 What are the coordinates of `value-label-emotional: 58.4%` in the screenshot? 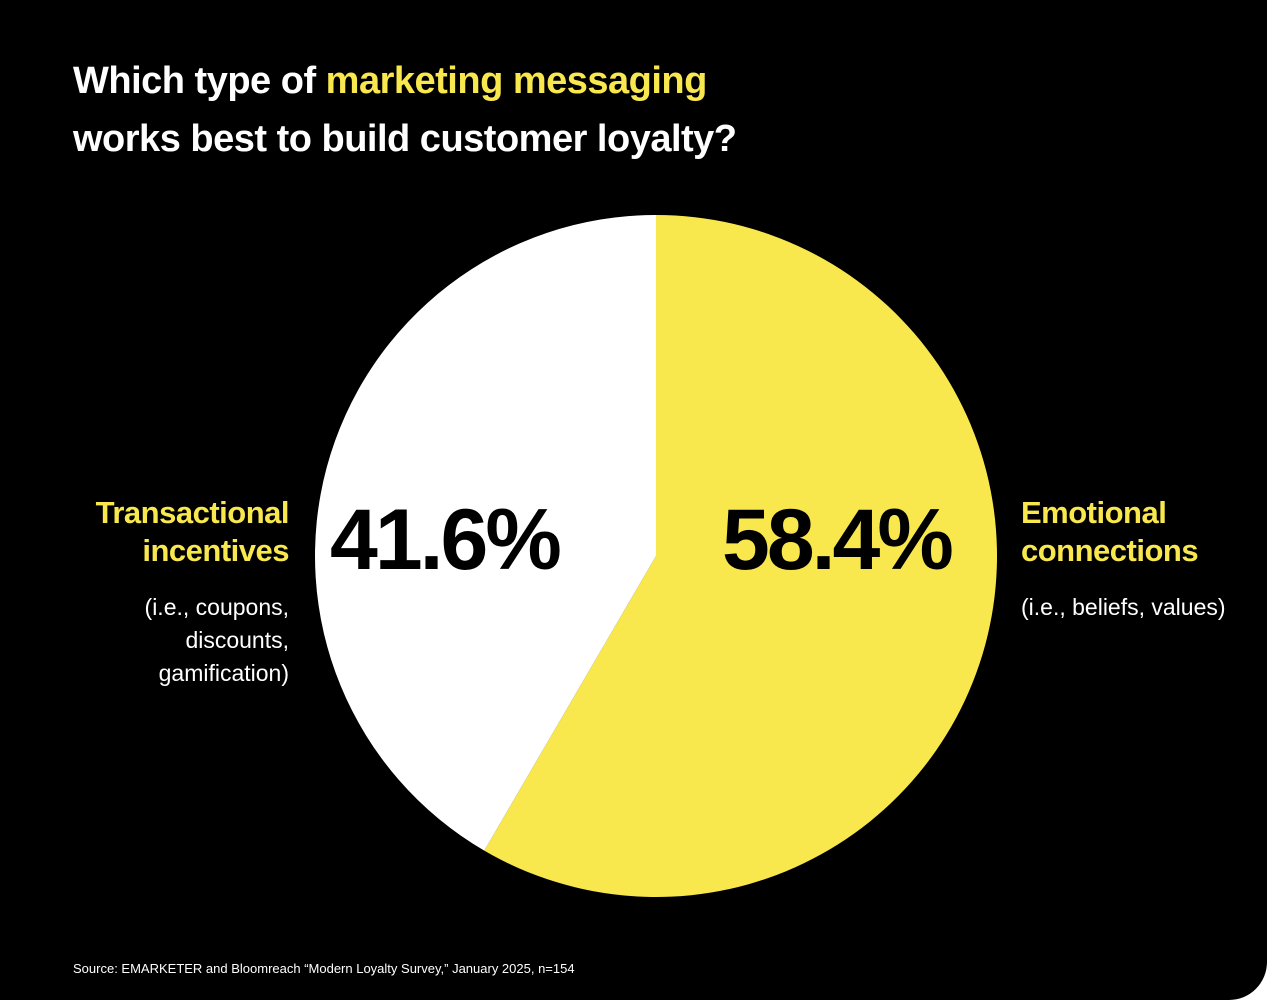 It's located at (838, 540).